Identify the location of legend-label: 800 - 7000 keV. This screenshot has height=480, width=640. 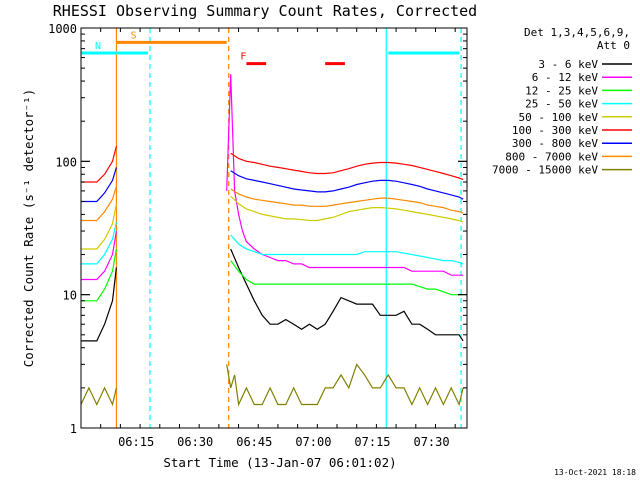
(551, 156).